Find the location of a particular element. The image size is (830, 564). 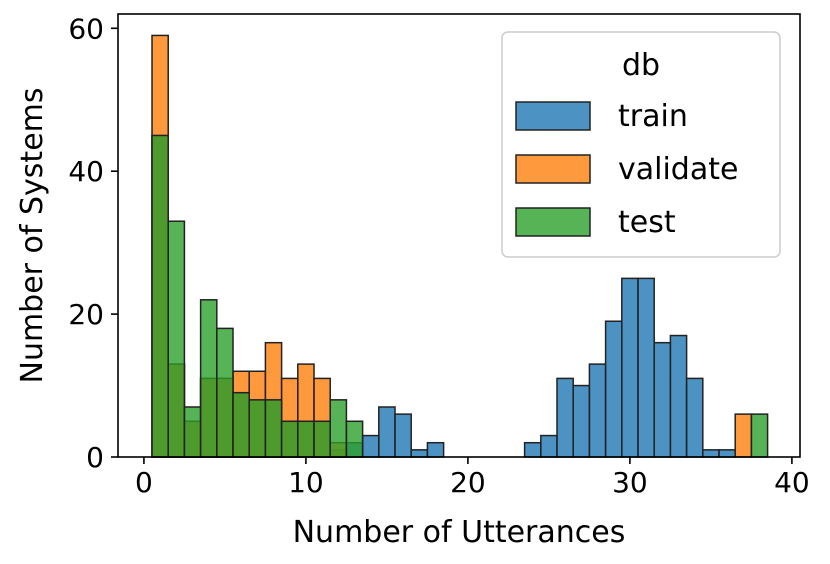

legend-swatch-test is located at coordinates (553, 222).